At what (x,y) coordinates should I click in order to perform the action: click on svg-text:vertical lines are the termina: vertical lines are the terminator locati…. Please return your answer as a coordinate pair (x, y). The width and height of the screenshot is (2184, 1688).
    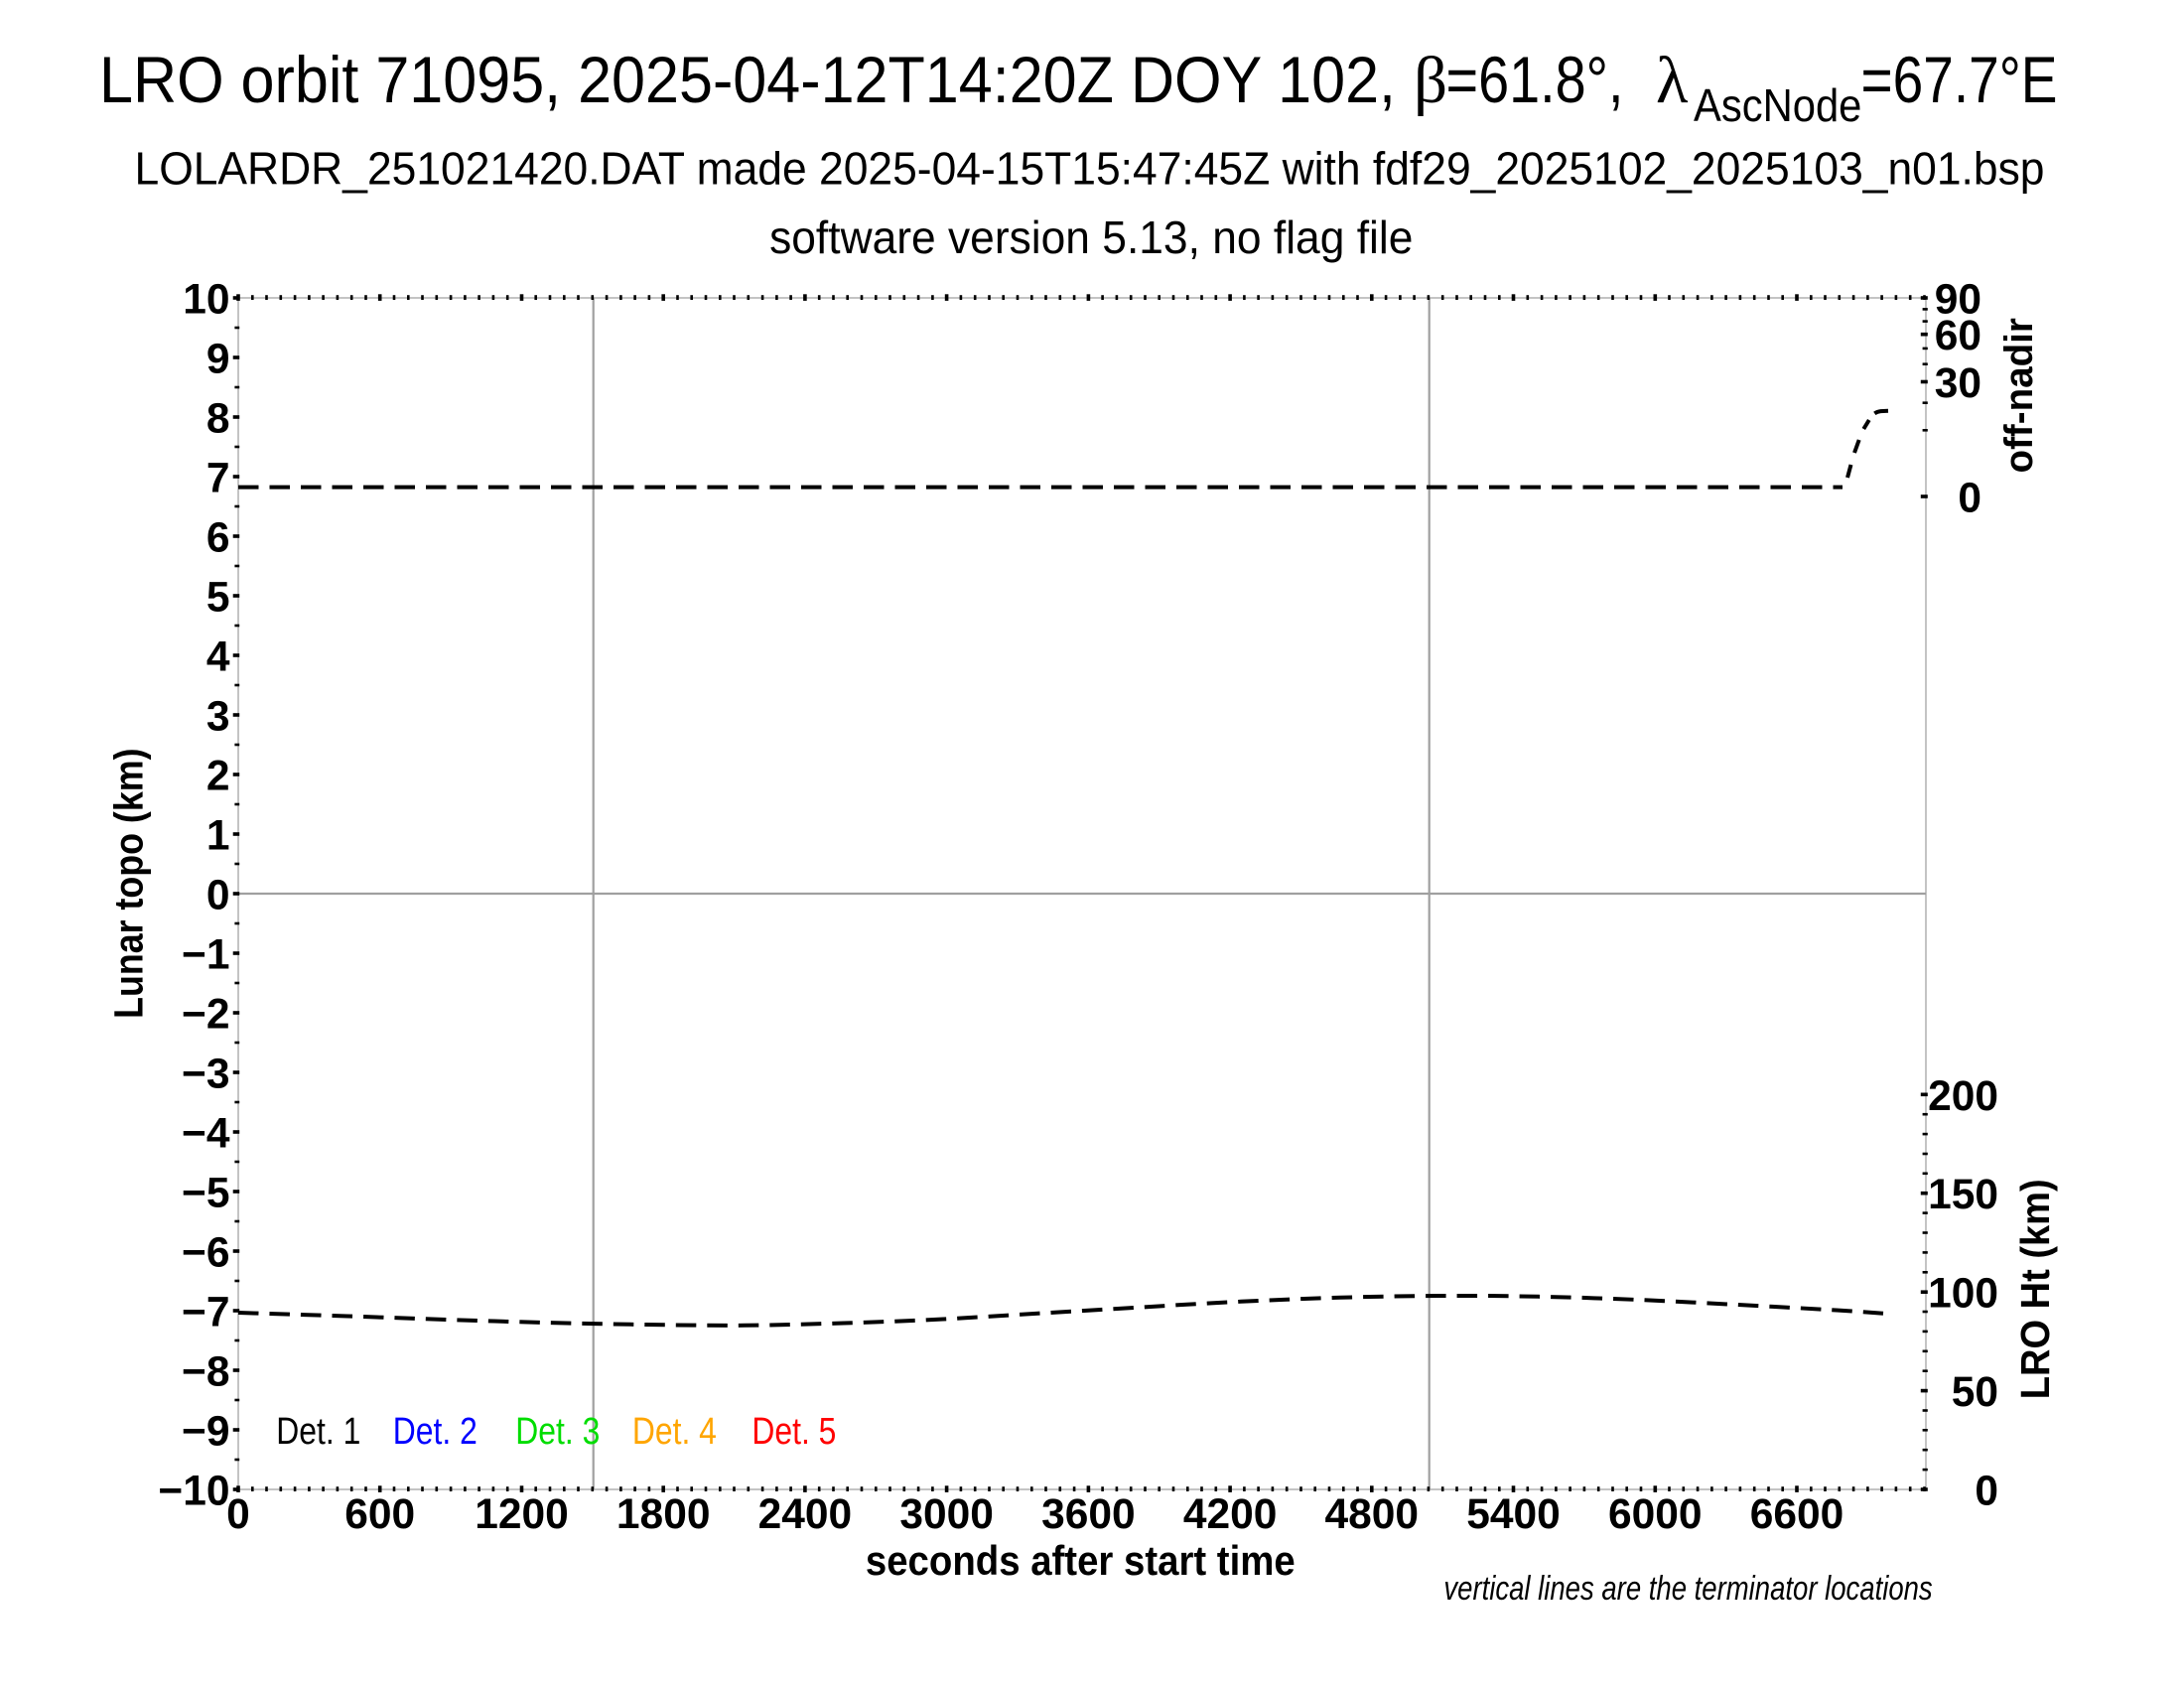
    Looking at the image, I should click on (1687, 1589).